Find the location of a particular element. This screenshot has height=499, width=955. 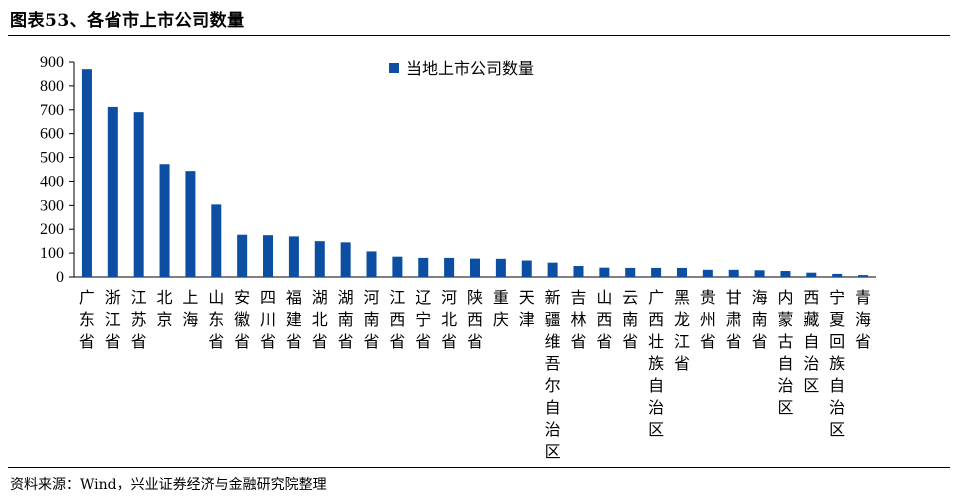

category-label: 上海 is located at coordinates (190, 308).